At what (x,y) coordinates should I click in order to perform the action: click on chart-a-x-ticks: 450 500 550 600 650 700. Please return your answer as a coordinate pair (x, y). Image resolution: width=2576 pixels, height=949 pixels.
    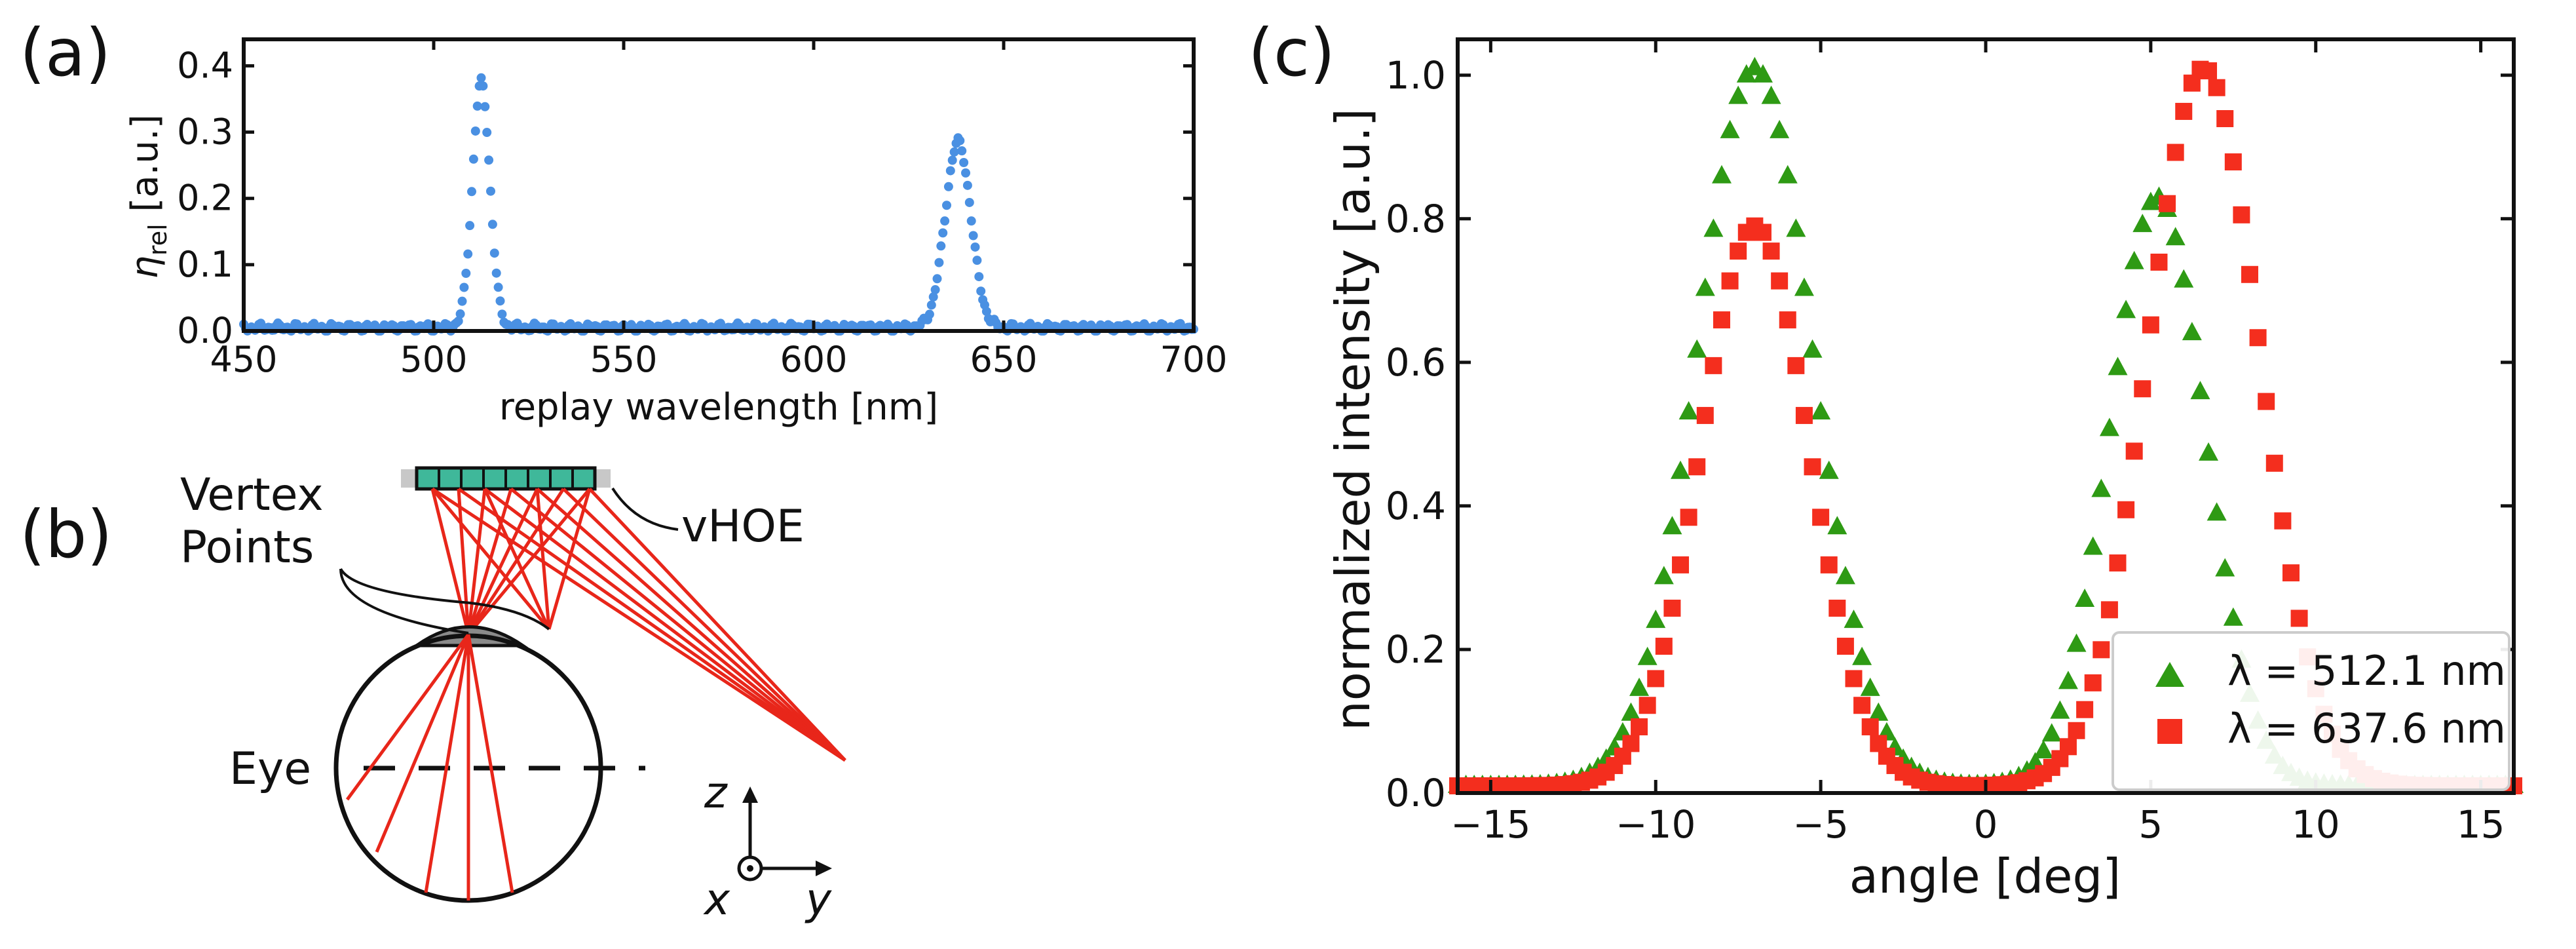
    Looking at the image, I should click on (719, 209).